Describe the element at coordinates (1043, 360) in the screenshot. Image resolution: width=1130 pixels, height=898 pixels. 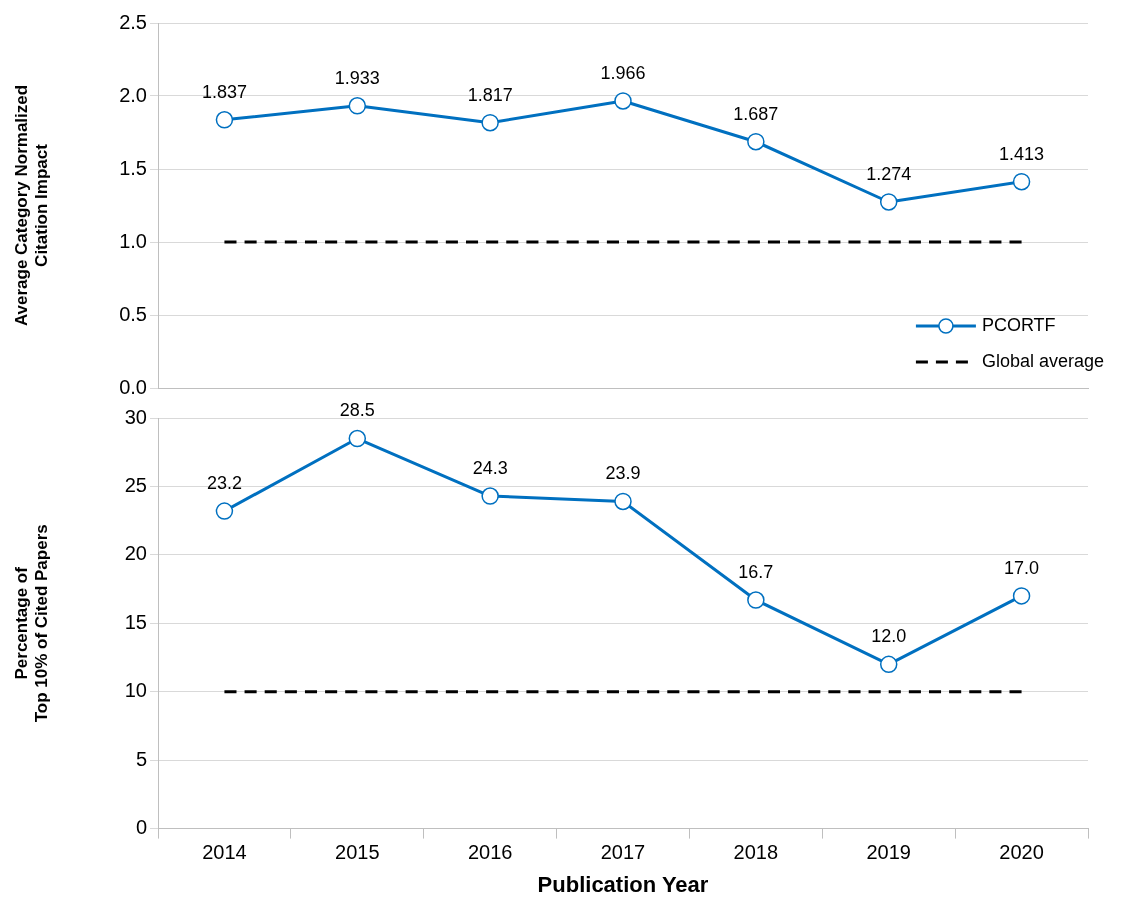
I see `legend-label: Global average` at that location.